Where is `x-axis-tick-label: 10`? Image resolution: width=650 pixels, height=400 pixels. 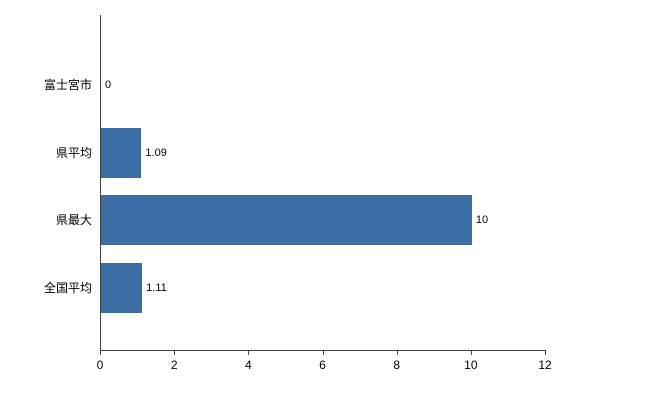
x-axis-tick-label: 10 is located at coordinates (471, 365).